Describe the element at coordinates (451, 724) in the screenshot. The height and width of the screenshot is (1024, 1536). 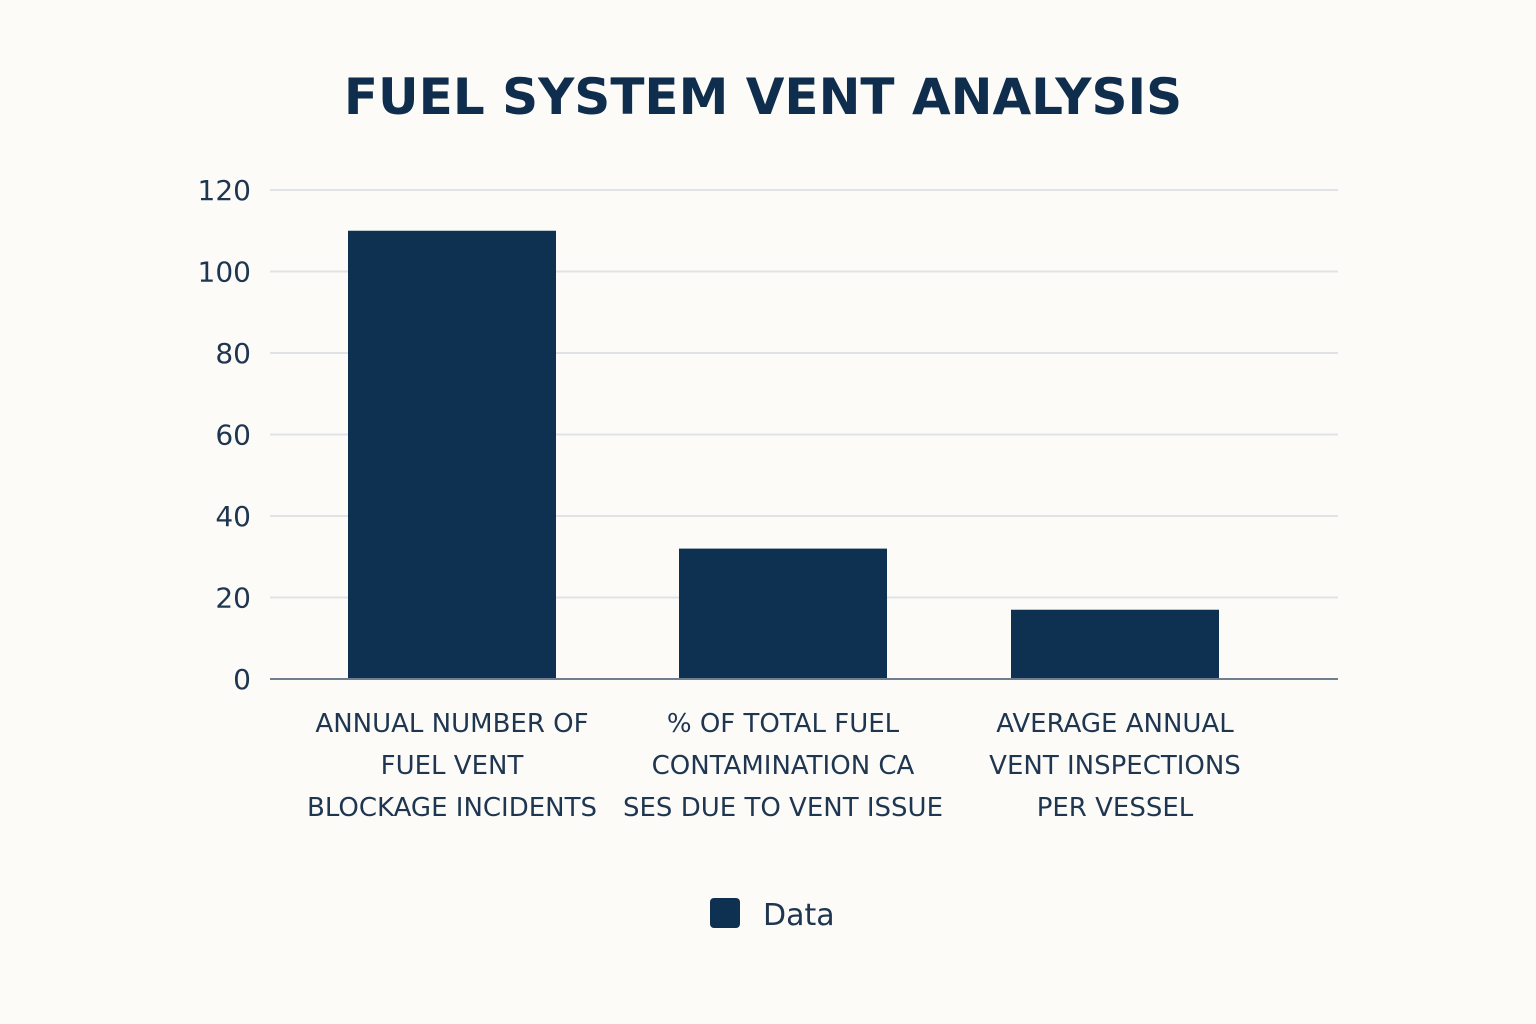
I see `x-category-label-line: ANNUAL NUMBER OF` at that location.